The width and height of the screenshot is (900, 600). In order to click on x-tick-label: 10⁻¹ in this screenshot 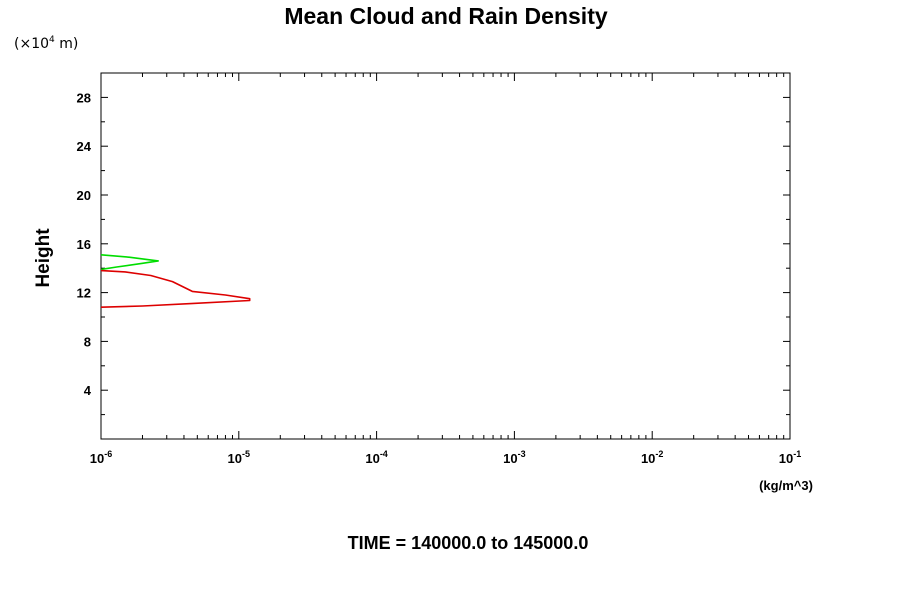, I will do `click(790, 457)`.